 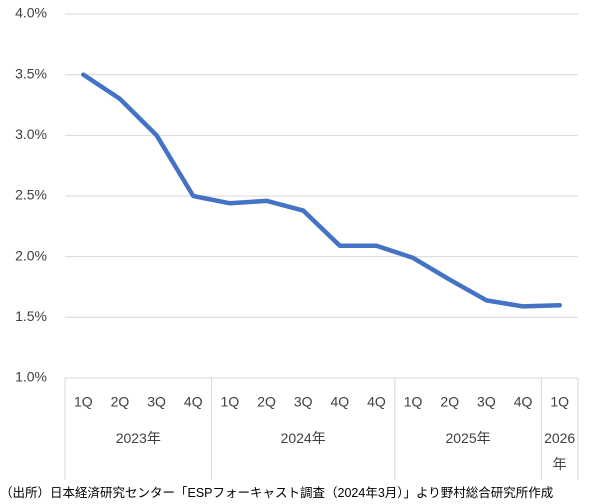 What do you see at coordinates (31, 195) in the screenshot?
I see `y-tick-label: 2.5%` at bounding box center [31, 195].